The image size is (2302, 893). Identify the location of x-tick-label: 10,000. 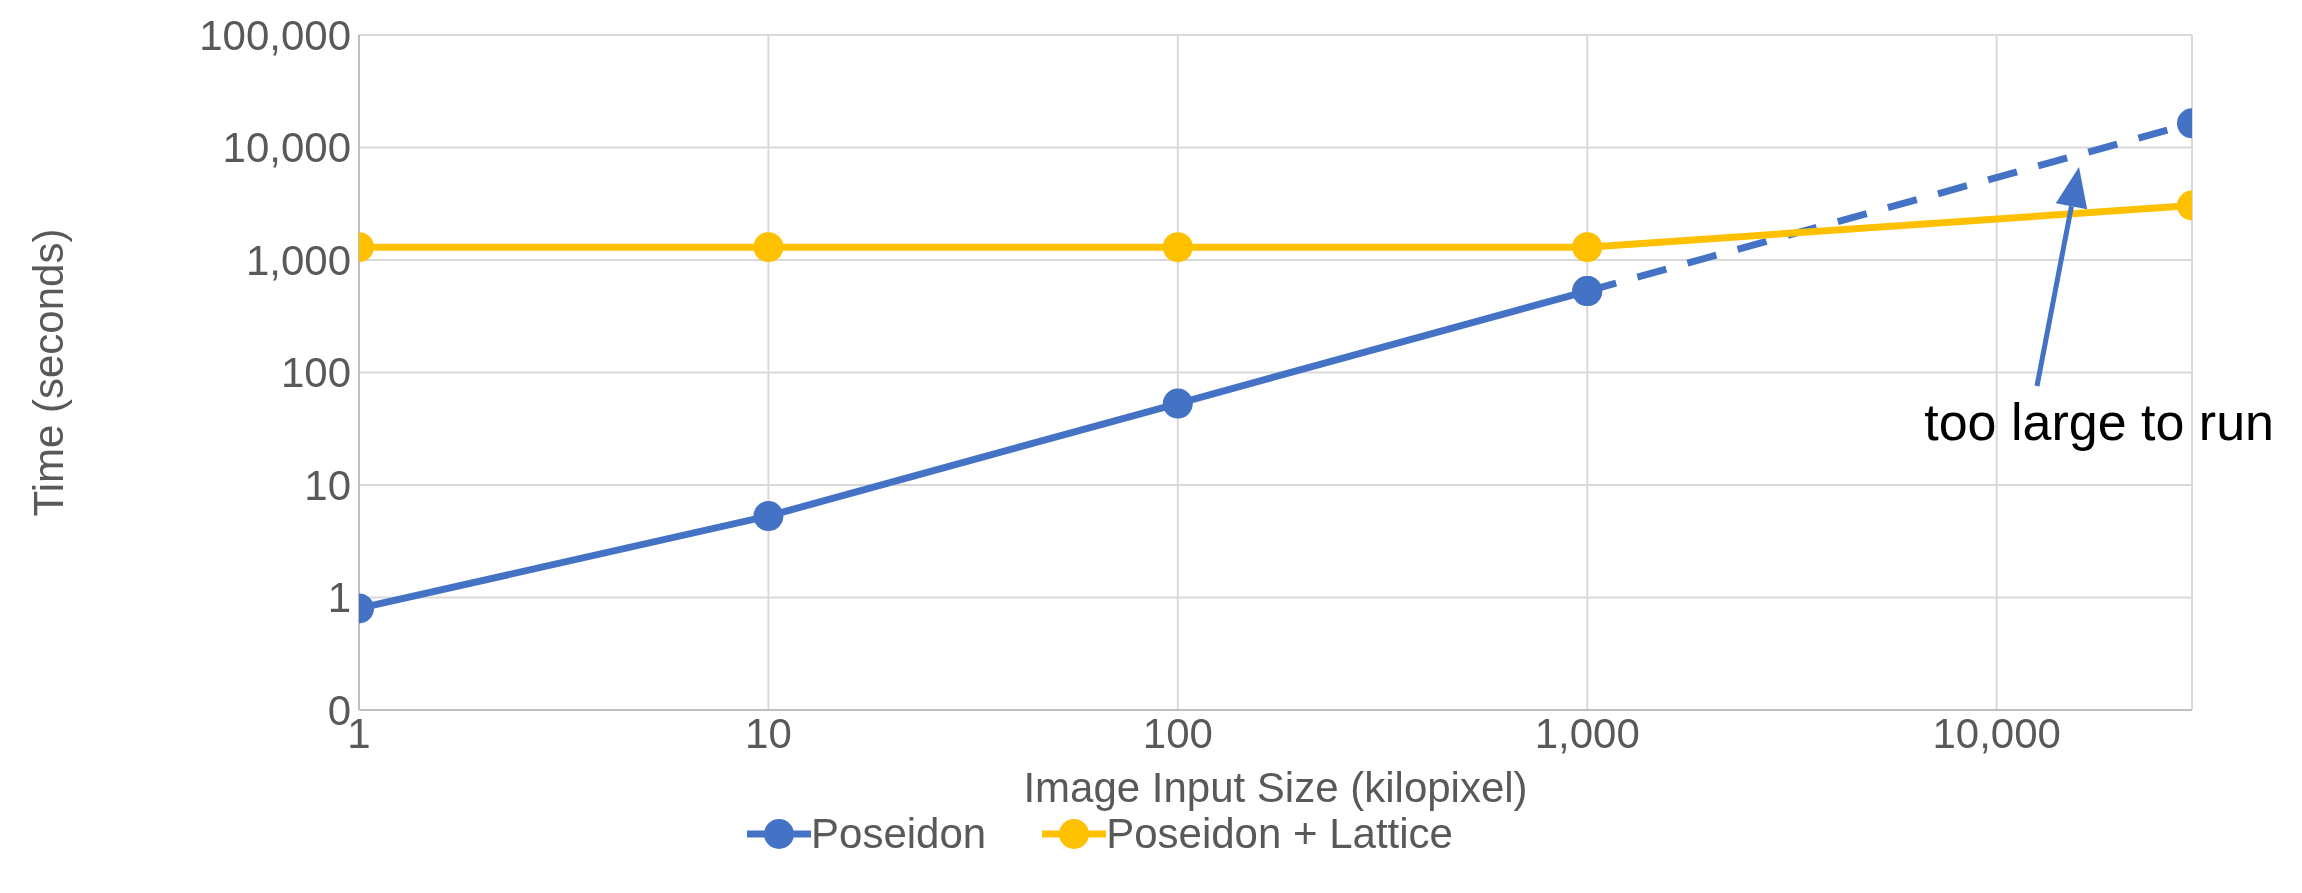
(1996, 733).